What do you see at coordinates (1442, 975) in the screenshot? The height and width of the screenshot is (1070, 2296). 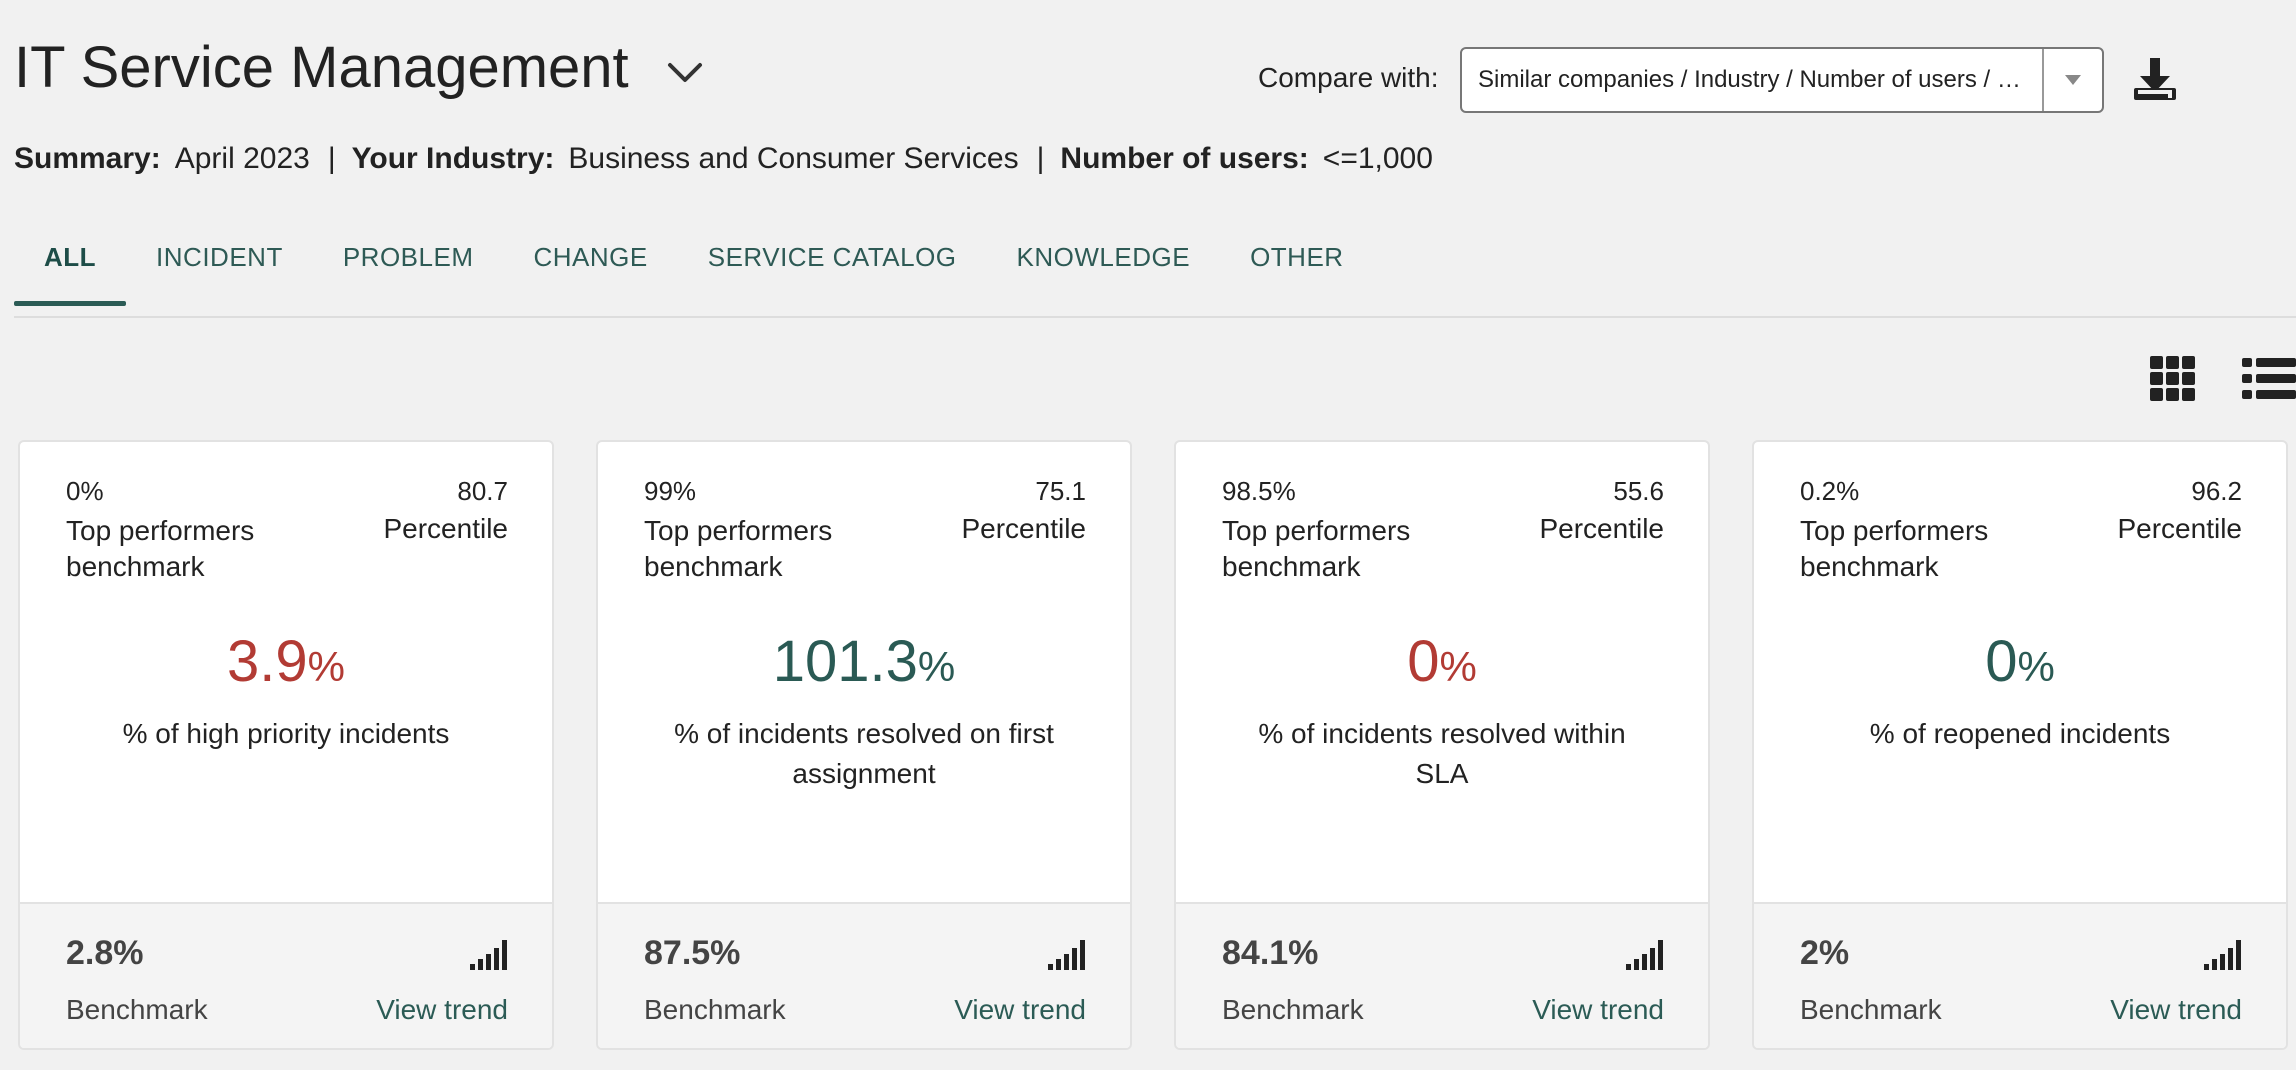 I see `card-footer: 84.1% Benchmark View trend` at bounding box center [1442, 975].